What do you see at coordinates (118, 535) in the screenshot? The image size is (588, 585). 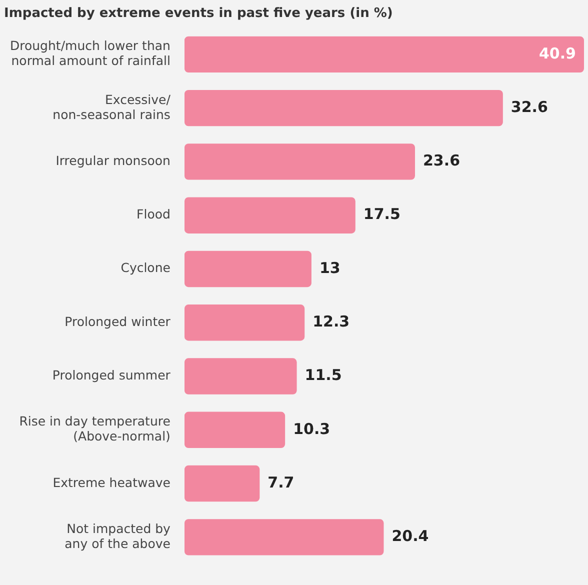 I see `y-tick-label: Not impacted by any of the above` at bounding box center [118, 535].